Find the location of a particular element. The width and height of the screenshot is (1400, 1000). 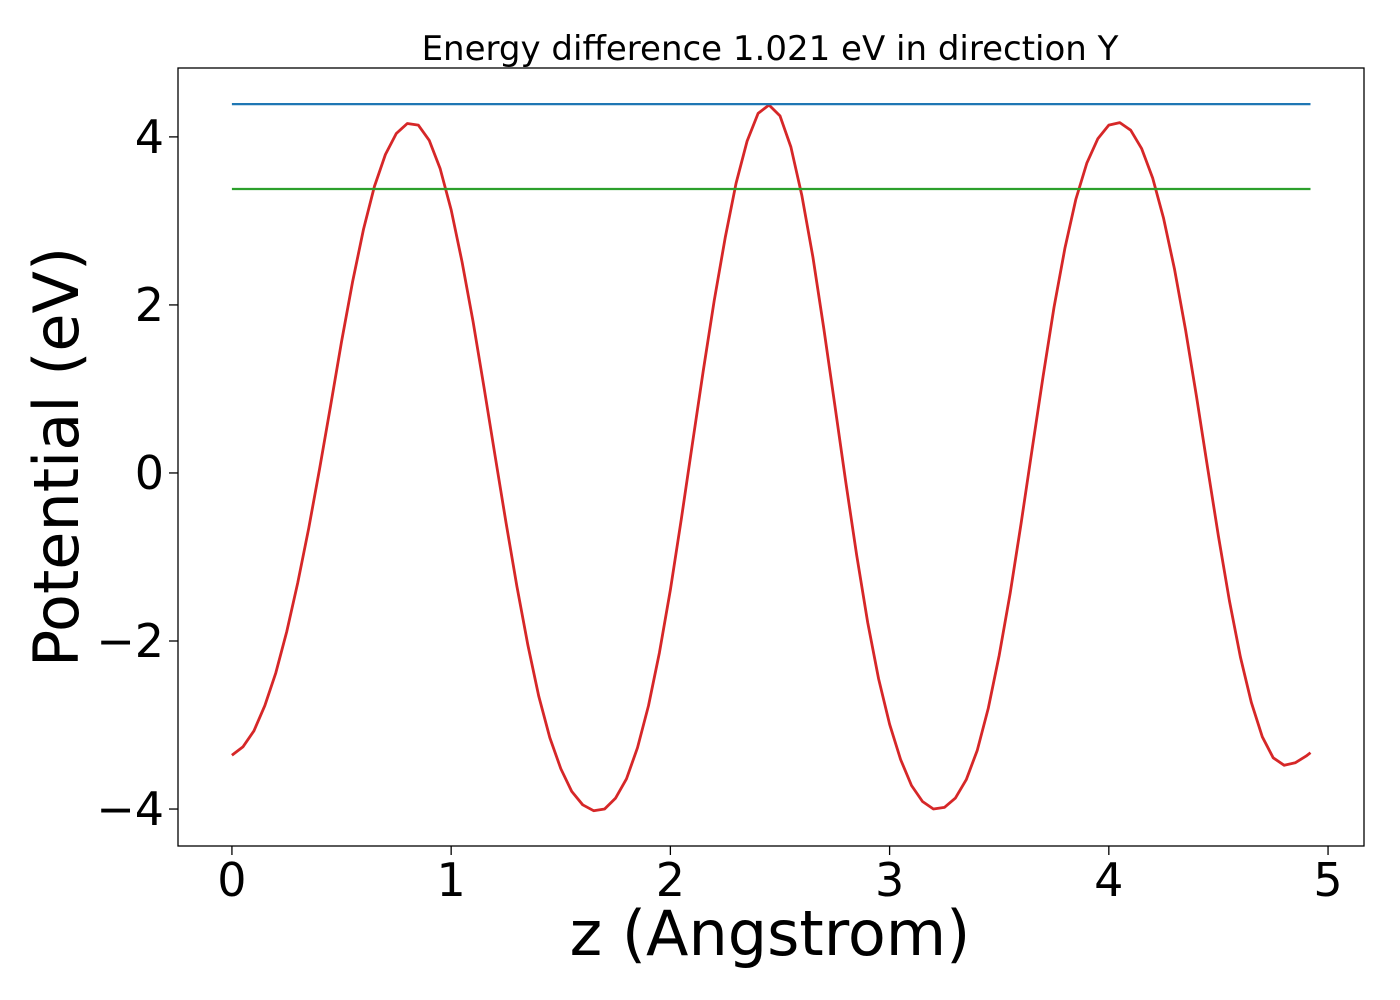

y-tick-label: 0 is located at coordinates (149, 473).